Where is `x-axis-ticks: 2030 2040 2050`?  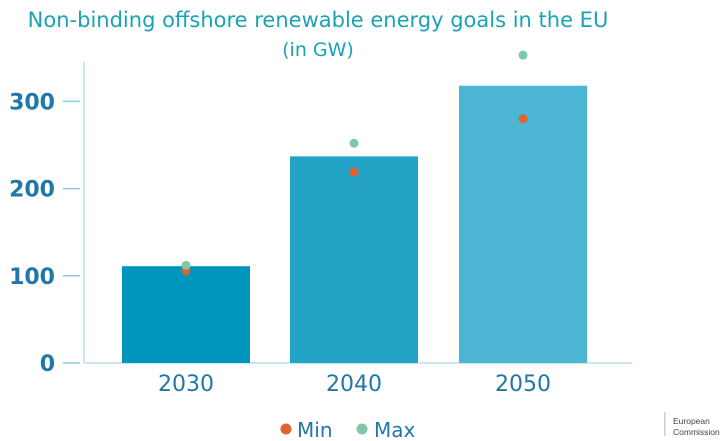
x-axis-ticks: 2030 2040 2050 is located at coordinates (354, 384).